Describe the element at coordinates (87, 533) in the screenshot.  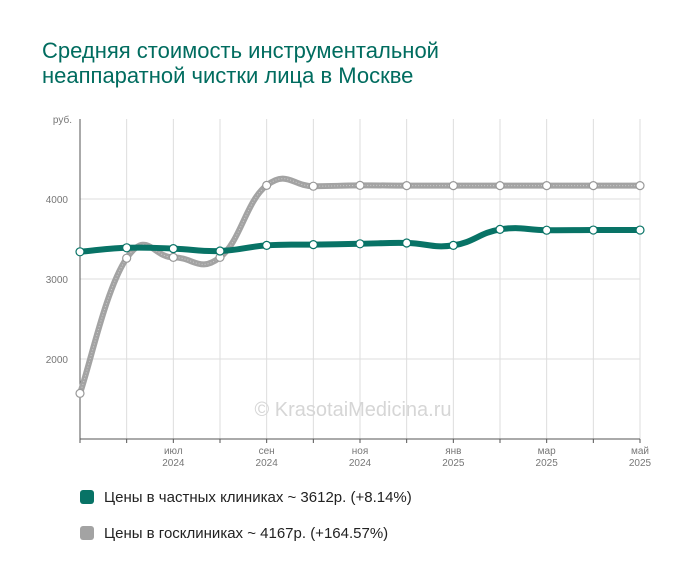
I see `legend-swatch-public` at that location.